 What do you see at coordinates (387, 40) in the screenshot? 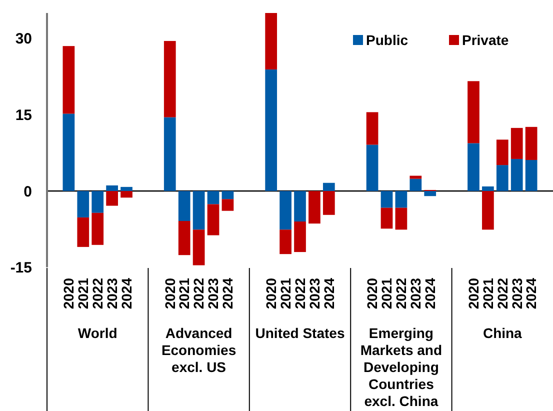
I see `legend-label: Public` at bounding box center [387, 40].